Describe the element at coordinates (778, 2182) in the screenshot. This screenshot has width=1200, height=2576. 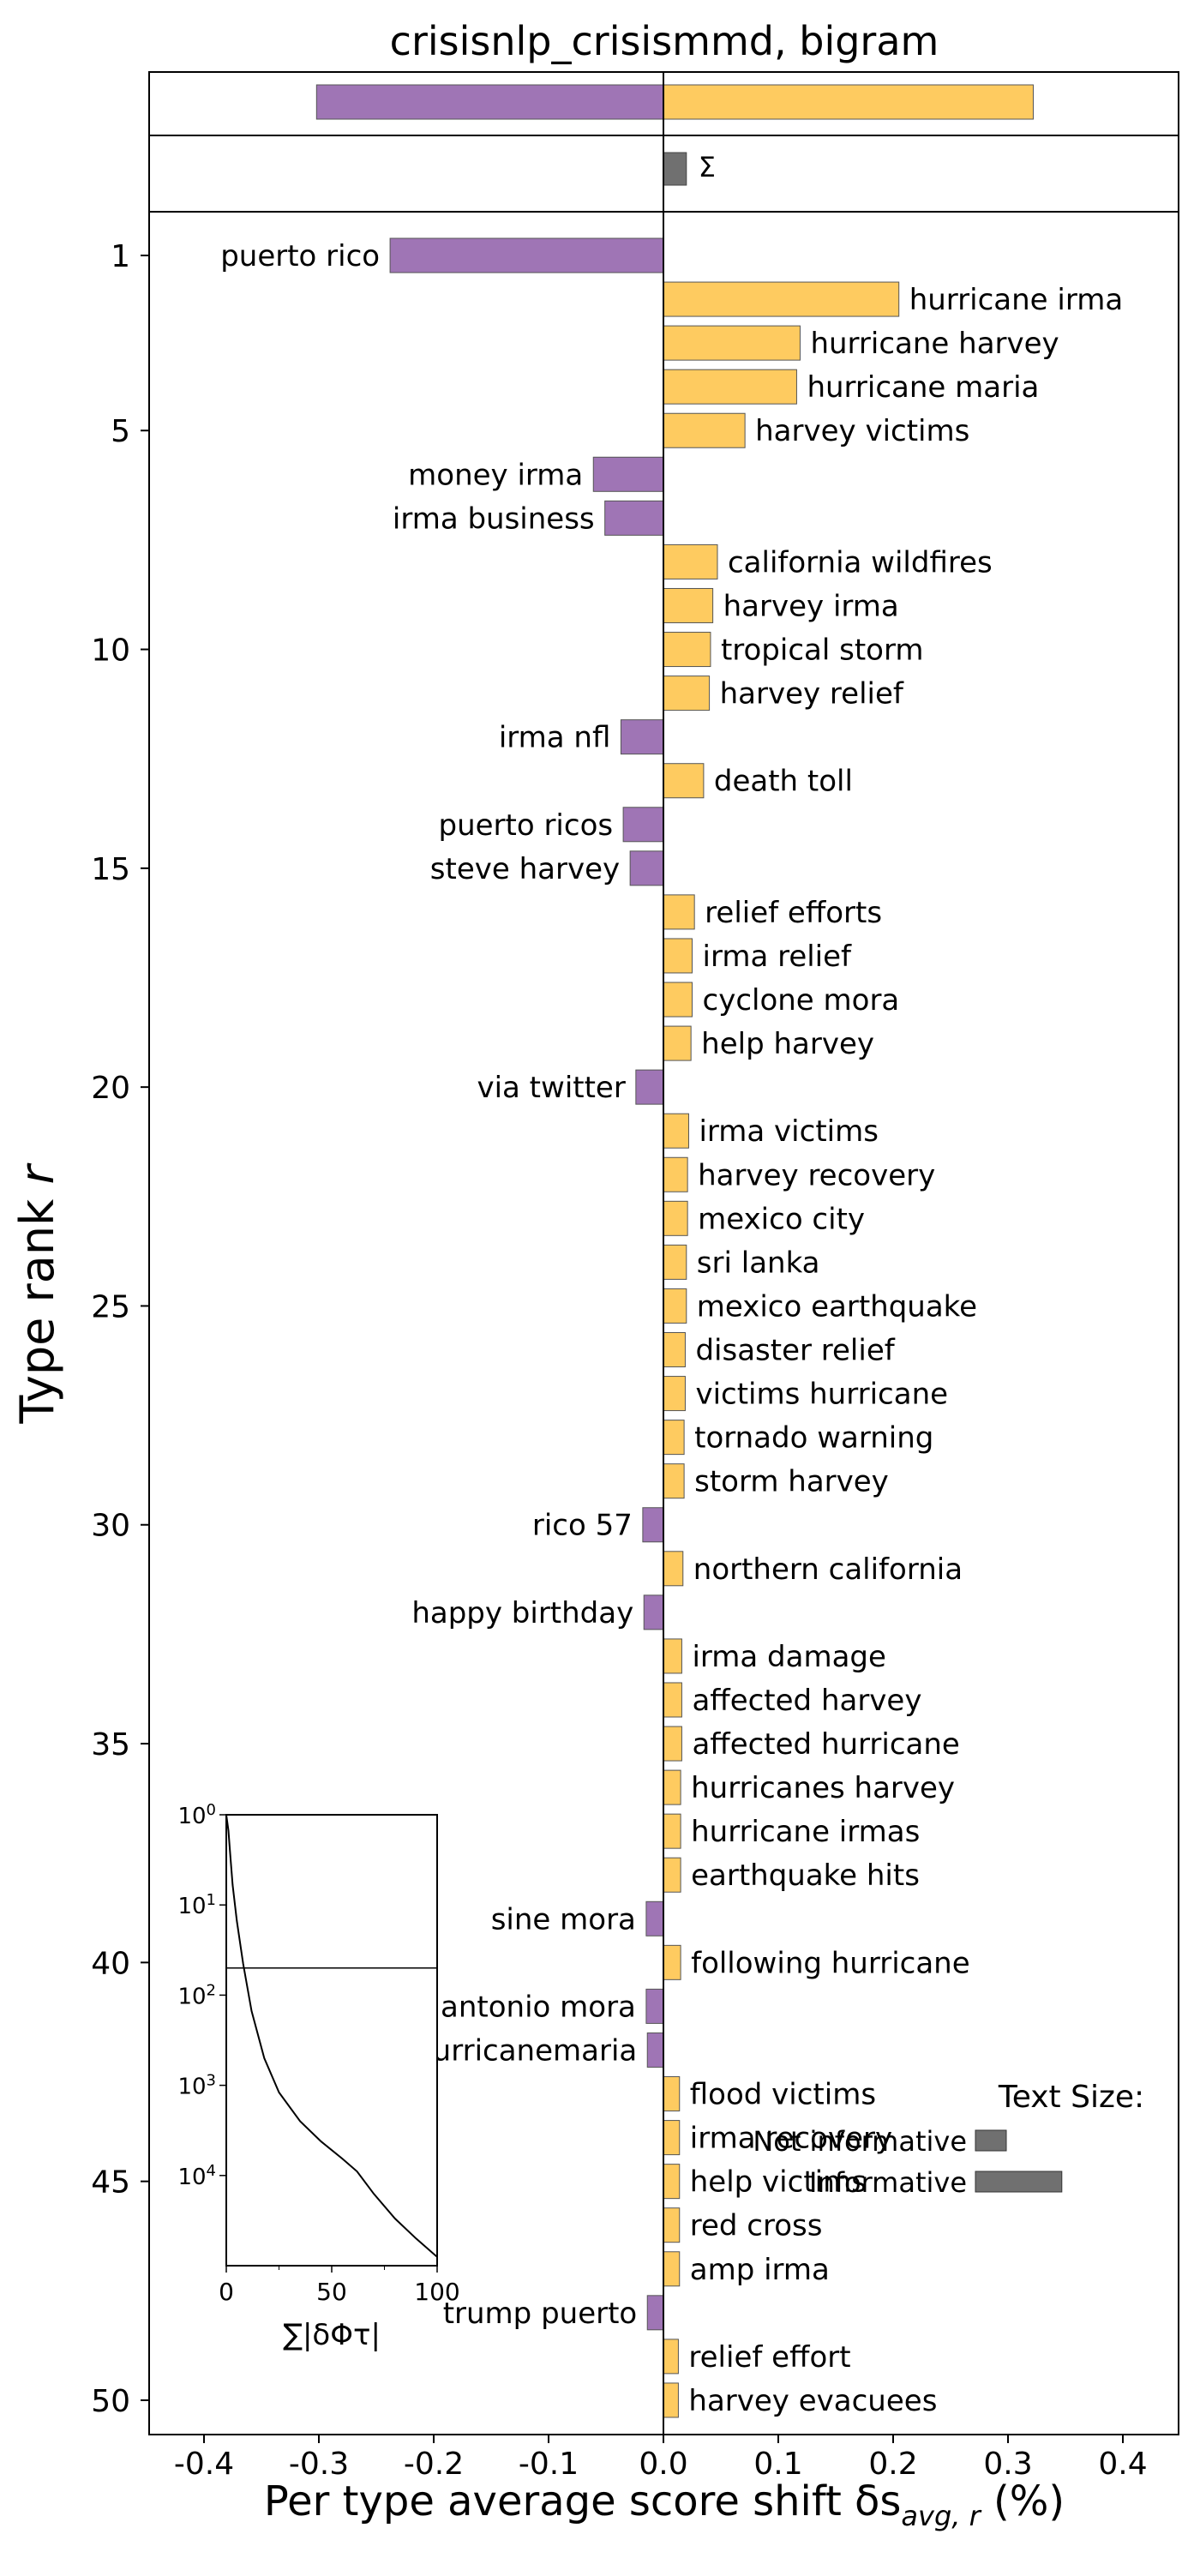
I see `bar-label-rank-45: help victims` at that location.